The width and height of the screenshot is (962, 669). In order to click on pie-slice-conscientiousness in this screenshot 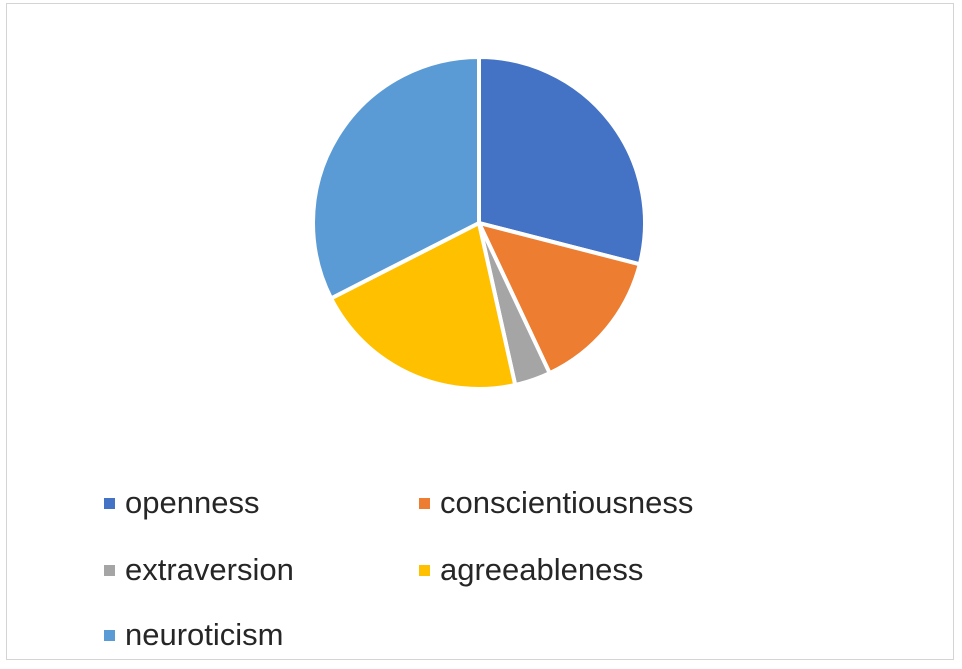, I will do `click(559, 298)`.